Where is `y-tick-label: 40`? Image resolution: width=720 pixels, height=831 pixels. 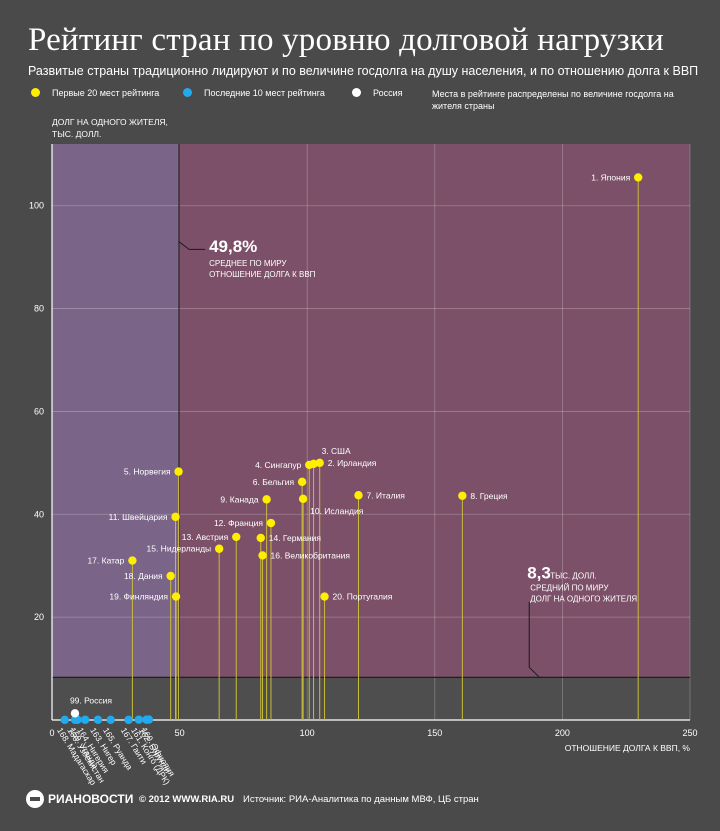
y-tick-label: 40 is located at coordinates (39, 514).